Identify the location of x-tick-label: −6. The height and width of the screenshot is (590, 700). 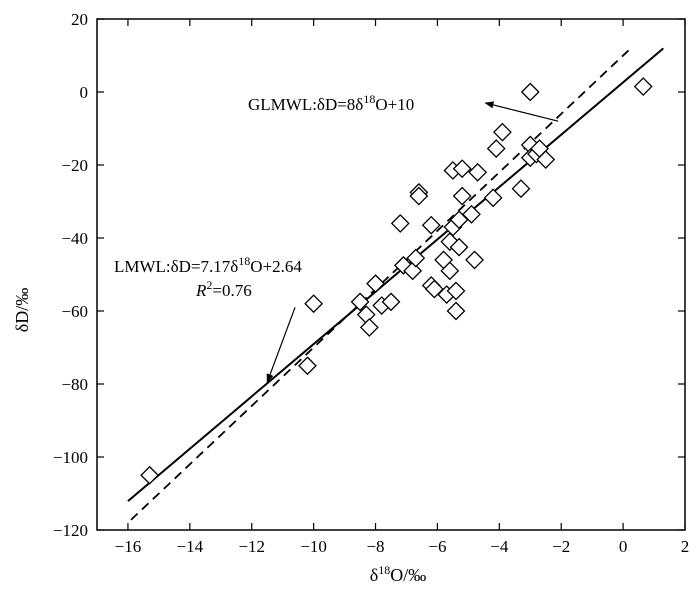
(437, 546).